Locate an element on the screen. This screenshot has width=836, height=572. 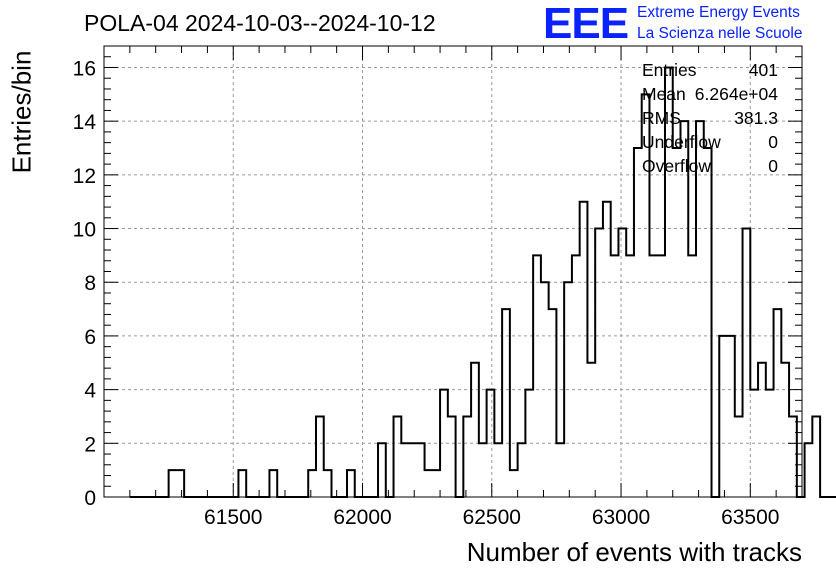
stat-rms: RMS 381.3 is located at coordinates (710, 118).